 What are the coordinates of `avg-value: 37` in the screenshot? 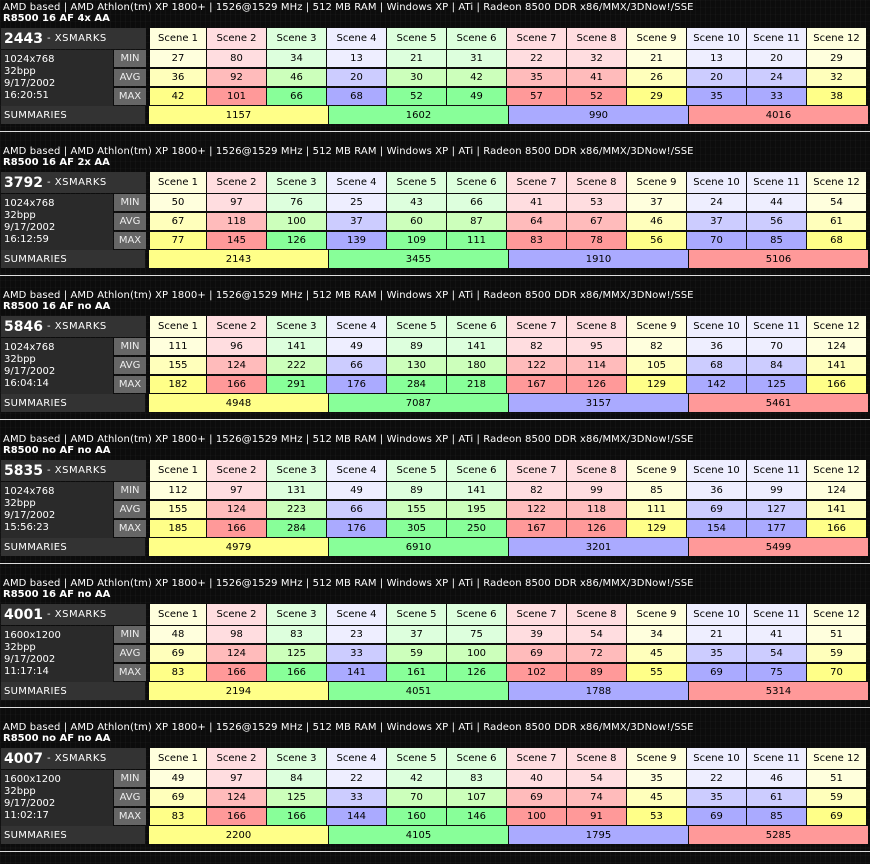 It's located at (356, 221).